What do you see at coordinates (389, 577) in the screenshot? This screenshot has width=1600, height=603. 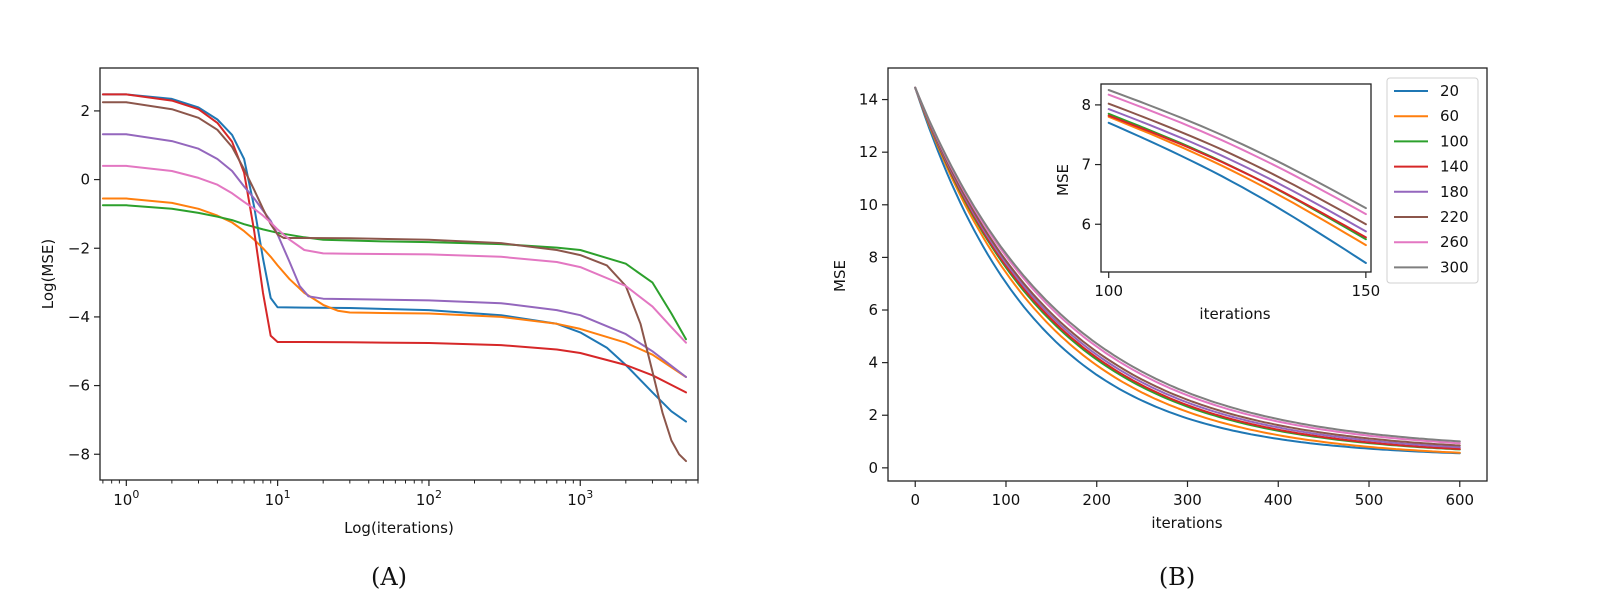 I see `panel-label-a: (A)` at bounding box center [389, 577].